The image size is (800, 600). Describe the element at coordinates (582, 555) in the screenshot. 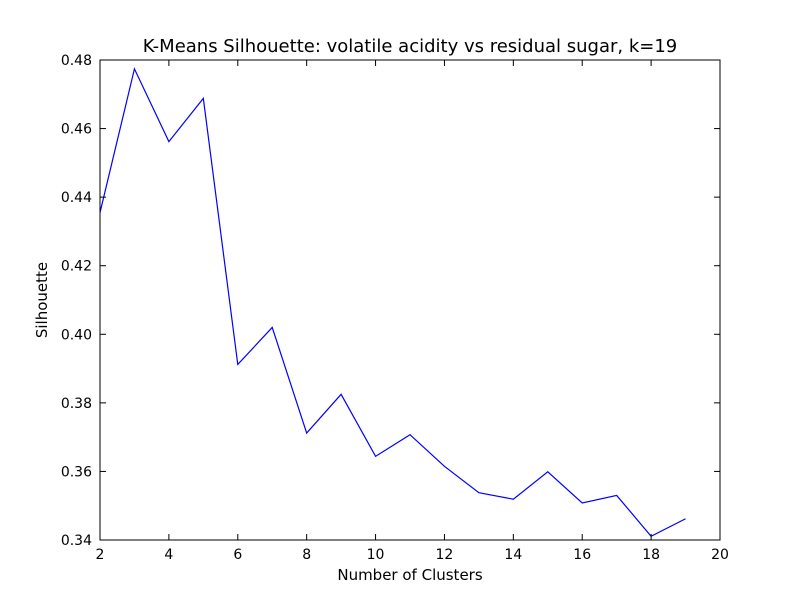

I see `x-tick-label: 16` at that location.